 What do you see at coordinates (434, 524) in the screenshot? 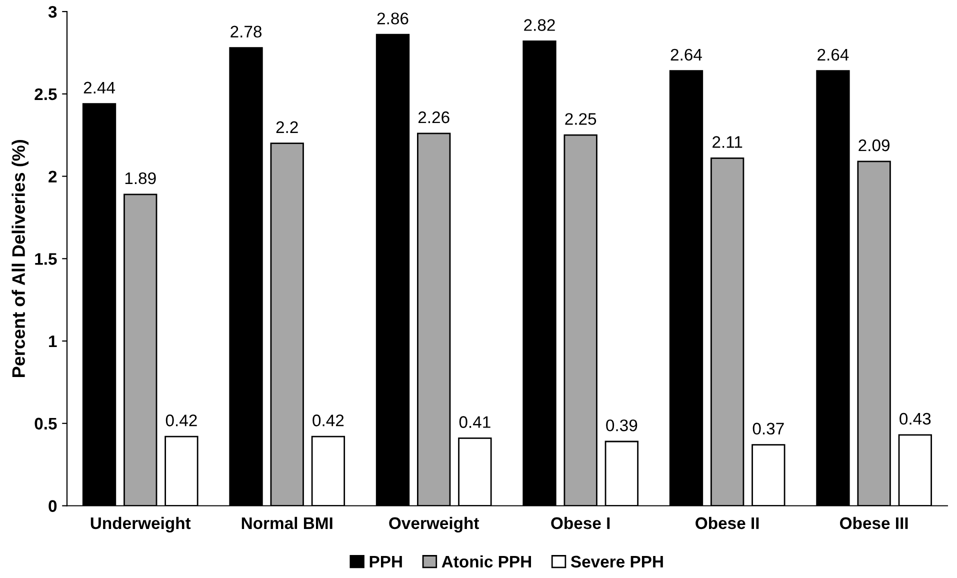
I see `x-tick-label: Overweight` at bounding box center [434, 524].